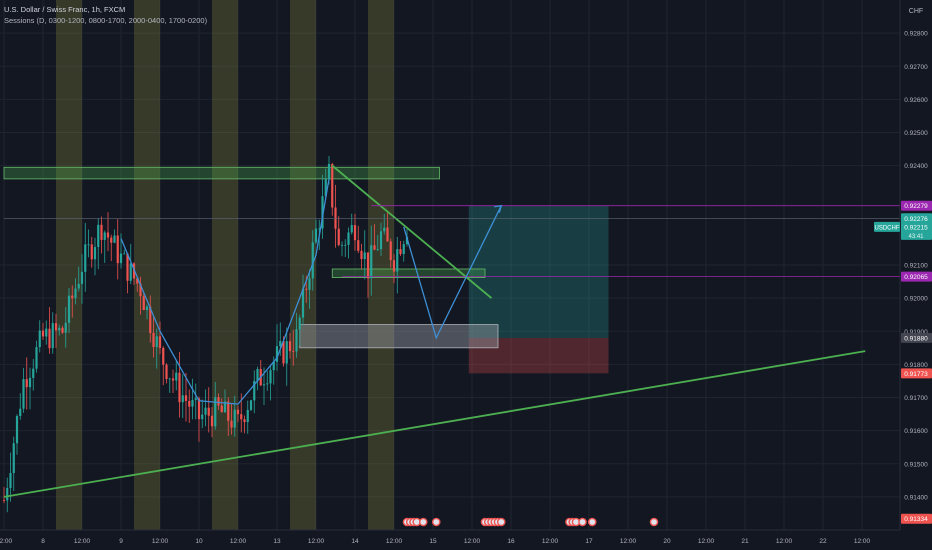  I want to click on time-tick-label: 22, so click(823, 541).